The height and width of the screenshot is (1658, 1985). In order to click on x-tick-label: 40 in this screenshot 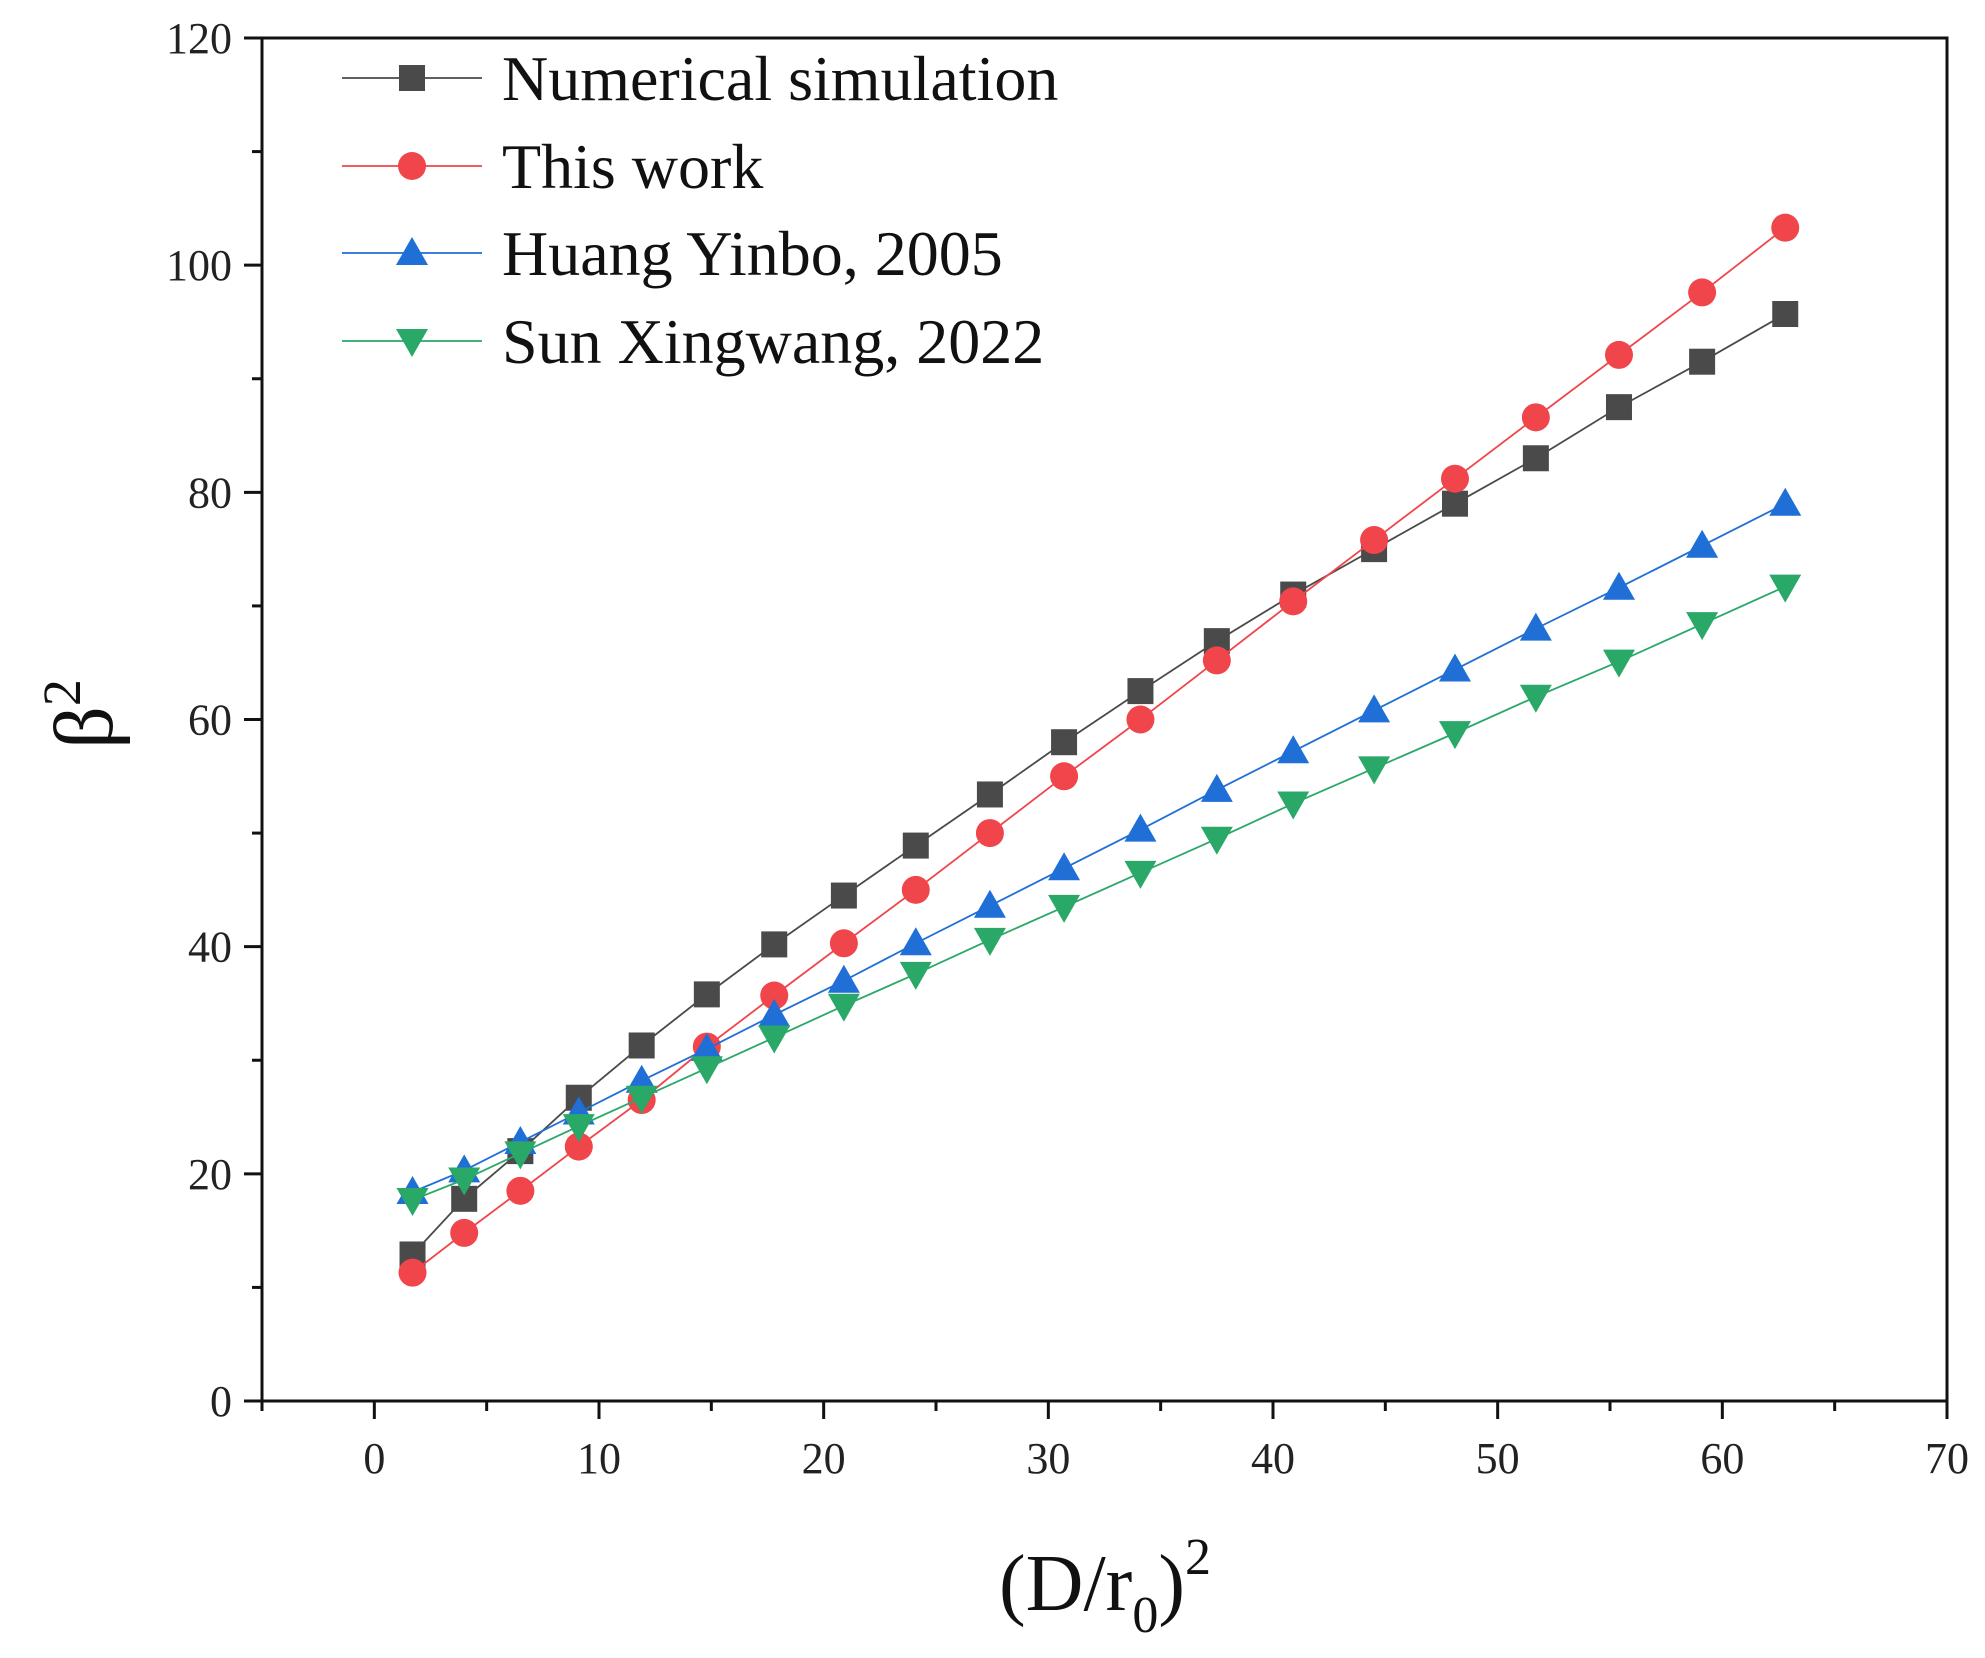, I will do `click(1273, 1458)`.